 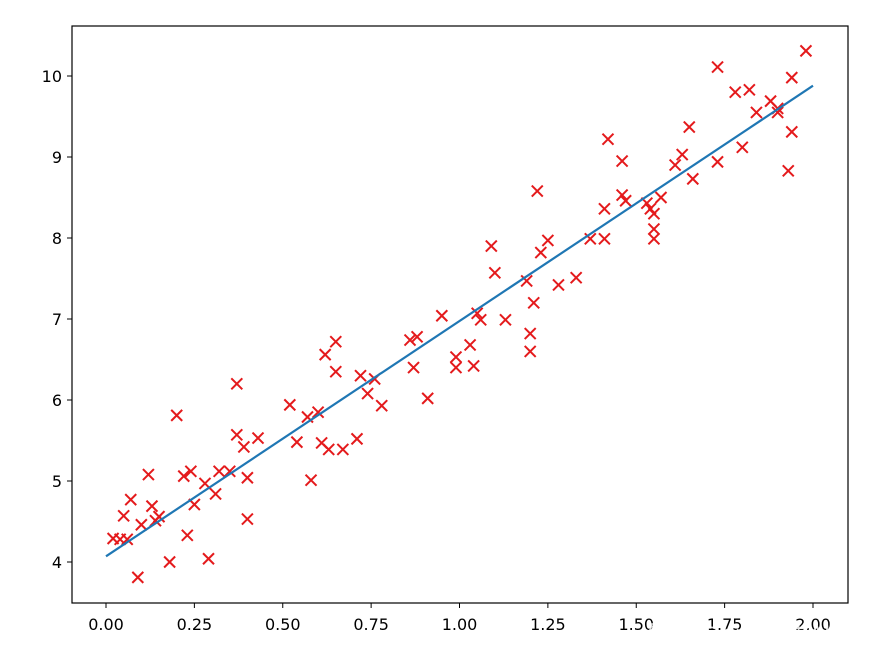 What do you see at coordinates (813, 624) in the screenshot?
I see `x-tick-label: 2.00` at bounding box center [813, 624].